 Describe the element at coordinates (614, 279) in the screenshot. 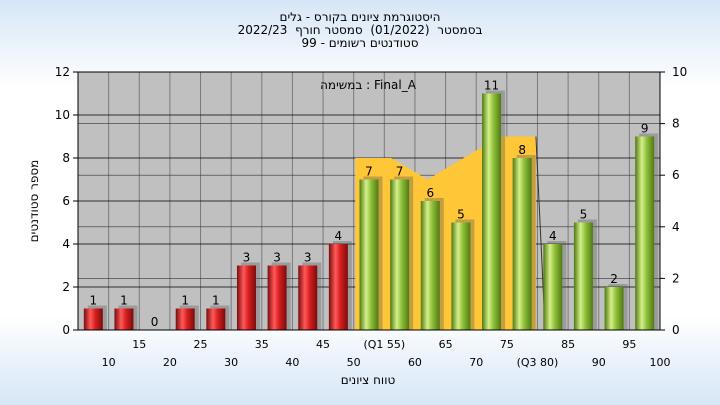

I see `bar-value-label: 2` at that location.